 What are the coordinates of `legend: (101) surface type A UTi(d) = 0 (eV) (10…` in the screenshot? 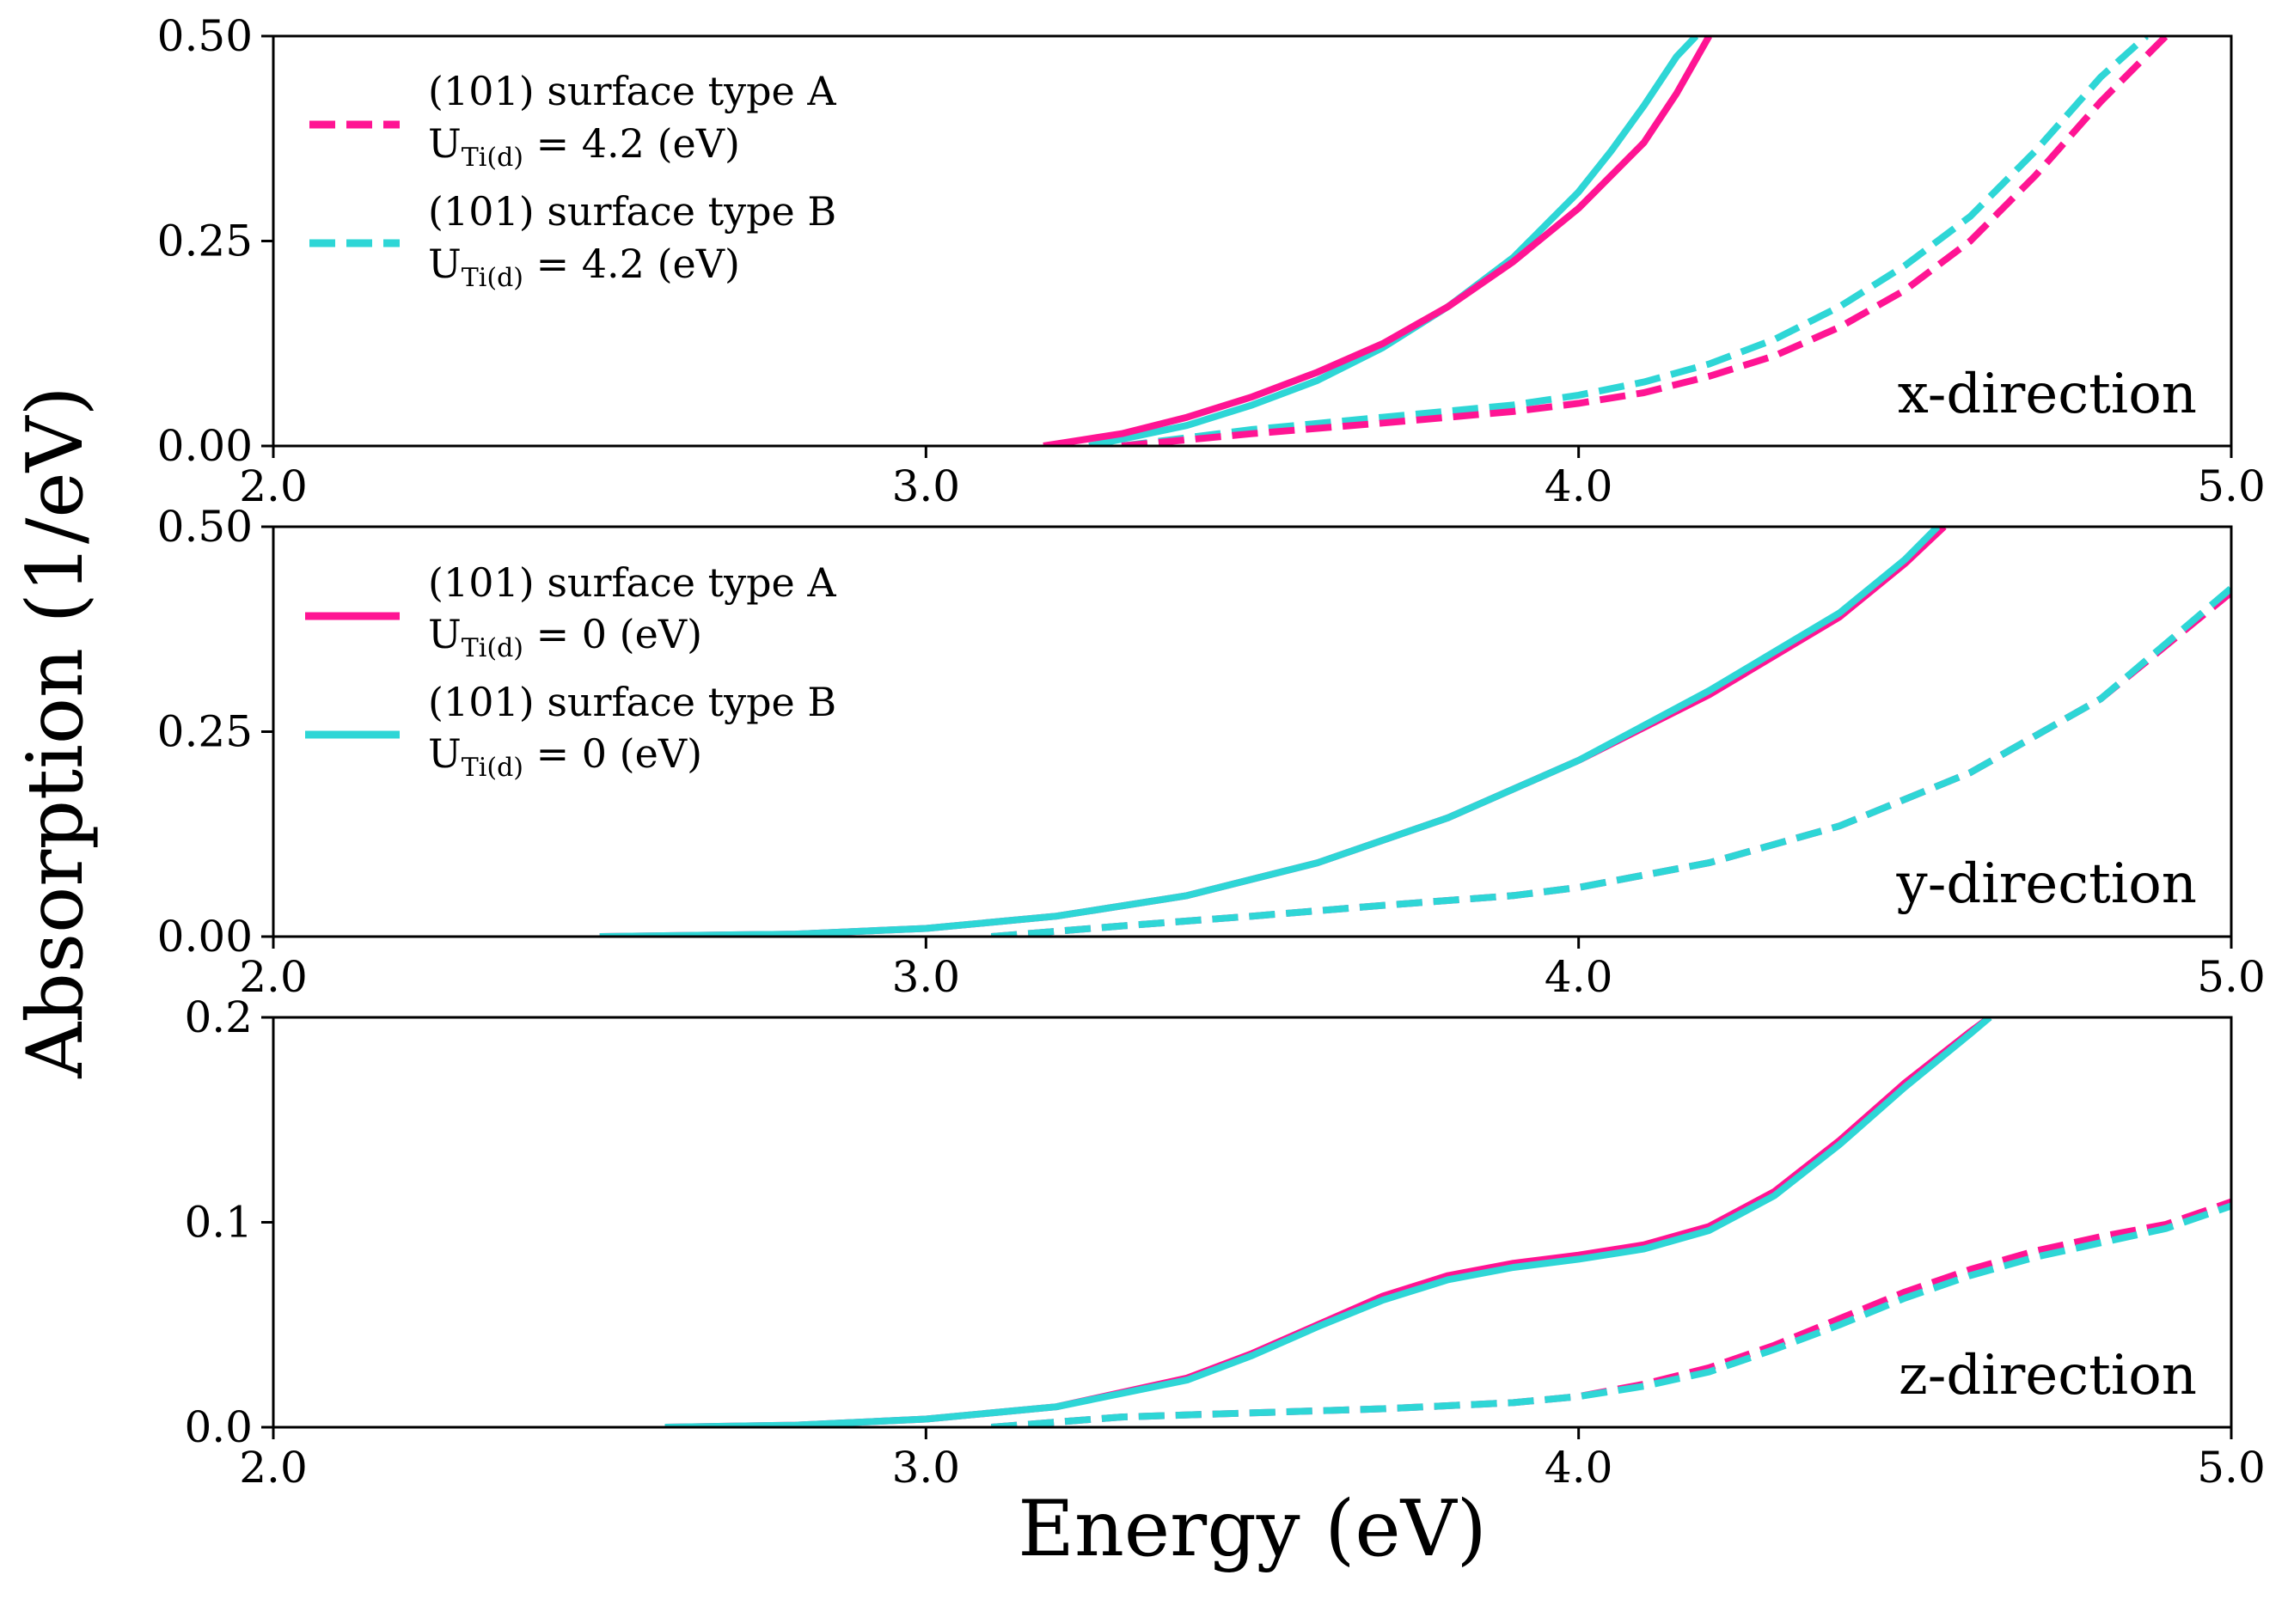 It's located at (570, 671).